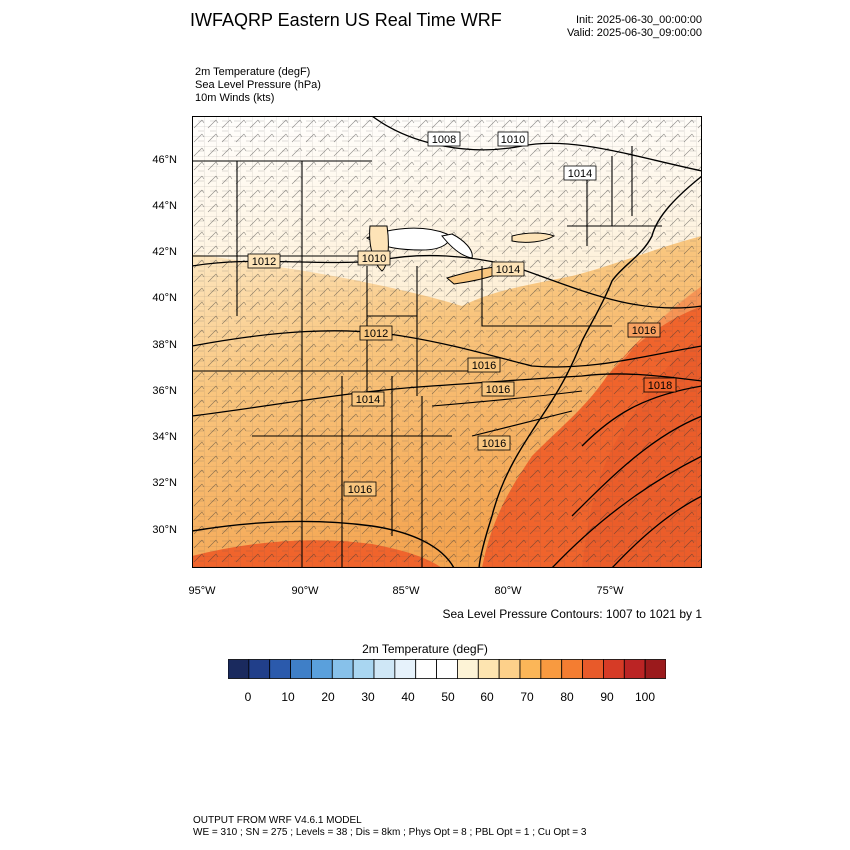  What do you see at coordinates (258, 85) in the screenshot?
I see `field-pressure: Sea Level Pressure (hPa)` at bounding box center [258, 85].